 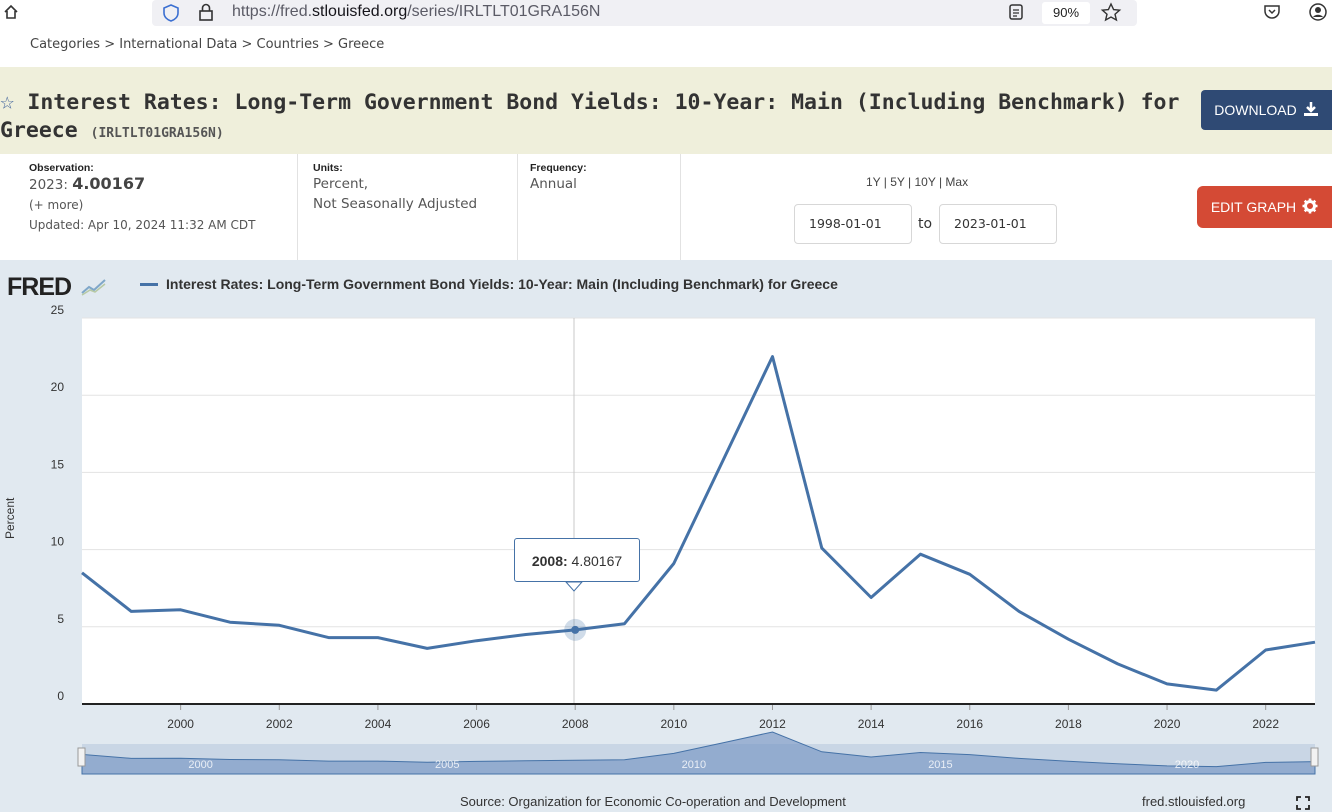 What do you see at coordinates (998, 224) in the screenshot?
I see `end-date-input: 2023-01-01` at bounding box center [998, 224].